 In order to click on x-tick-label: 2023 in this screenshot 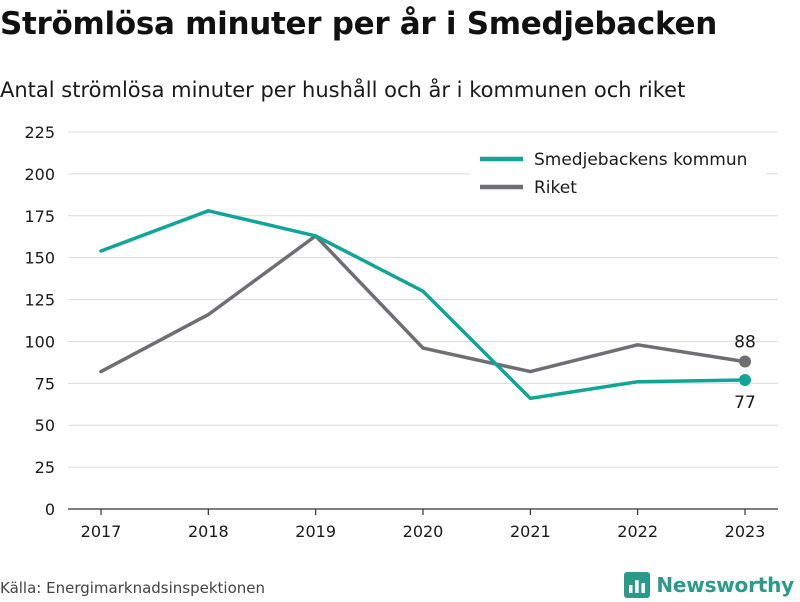, I will do `click(745, 531)`.